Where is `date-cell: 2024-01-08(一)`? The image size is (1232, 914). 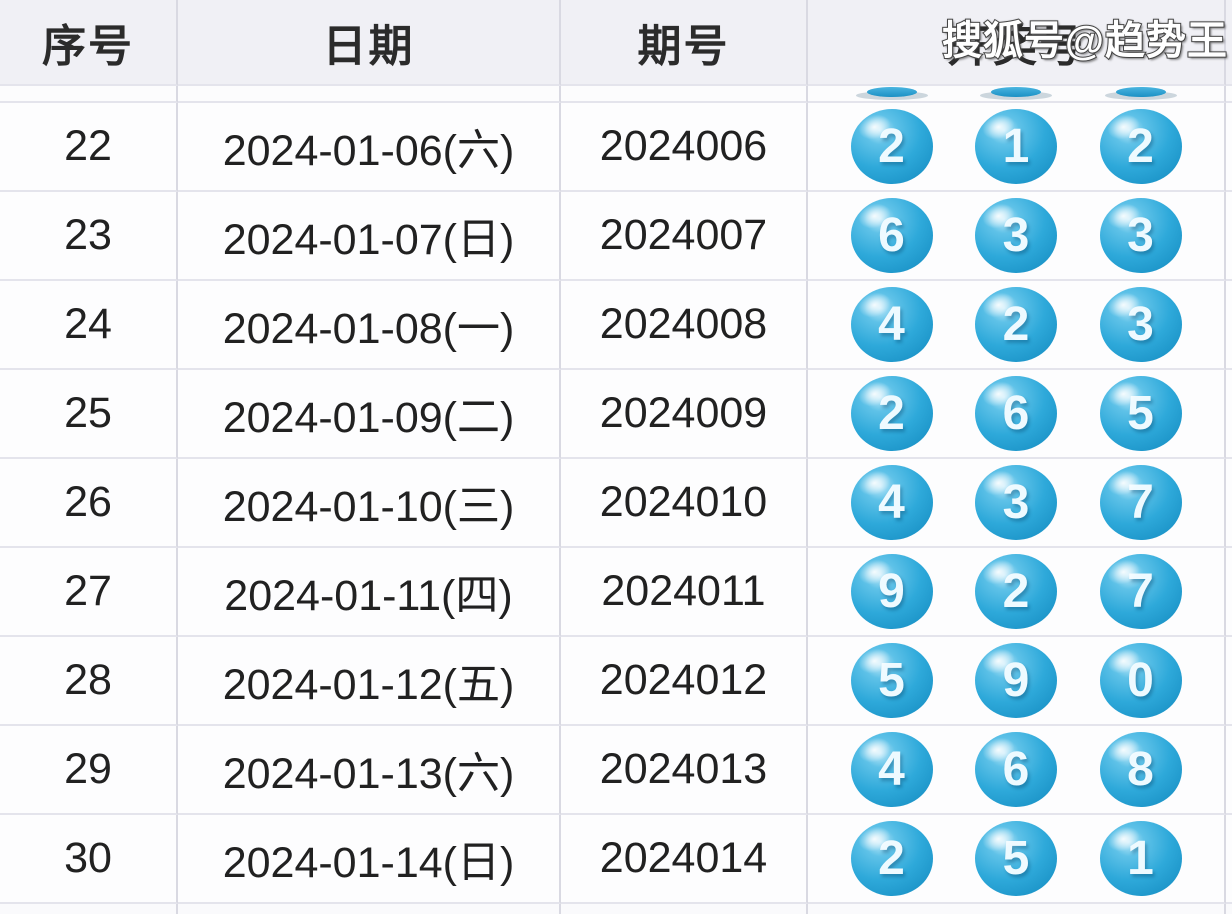 date-cell: 2024-01-08(一) is located at coordinates (369, 325).